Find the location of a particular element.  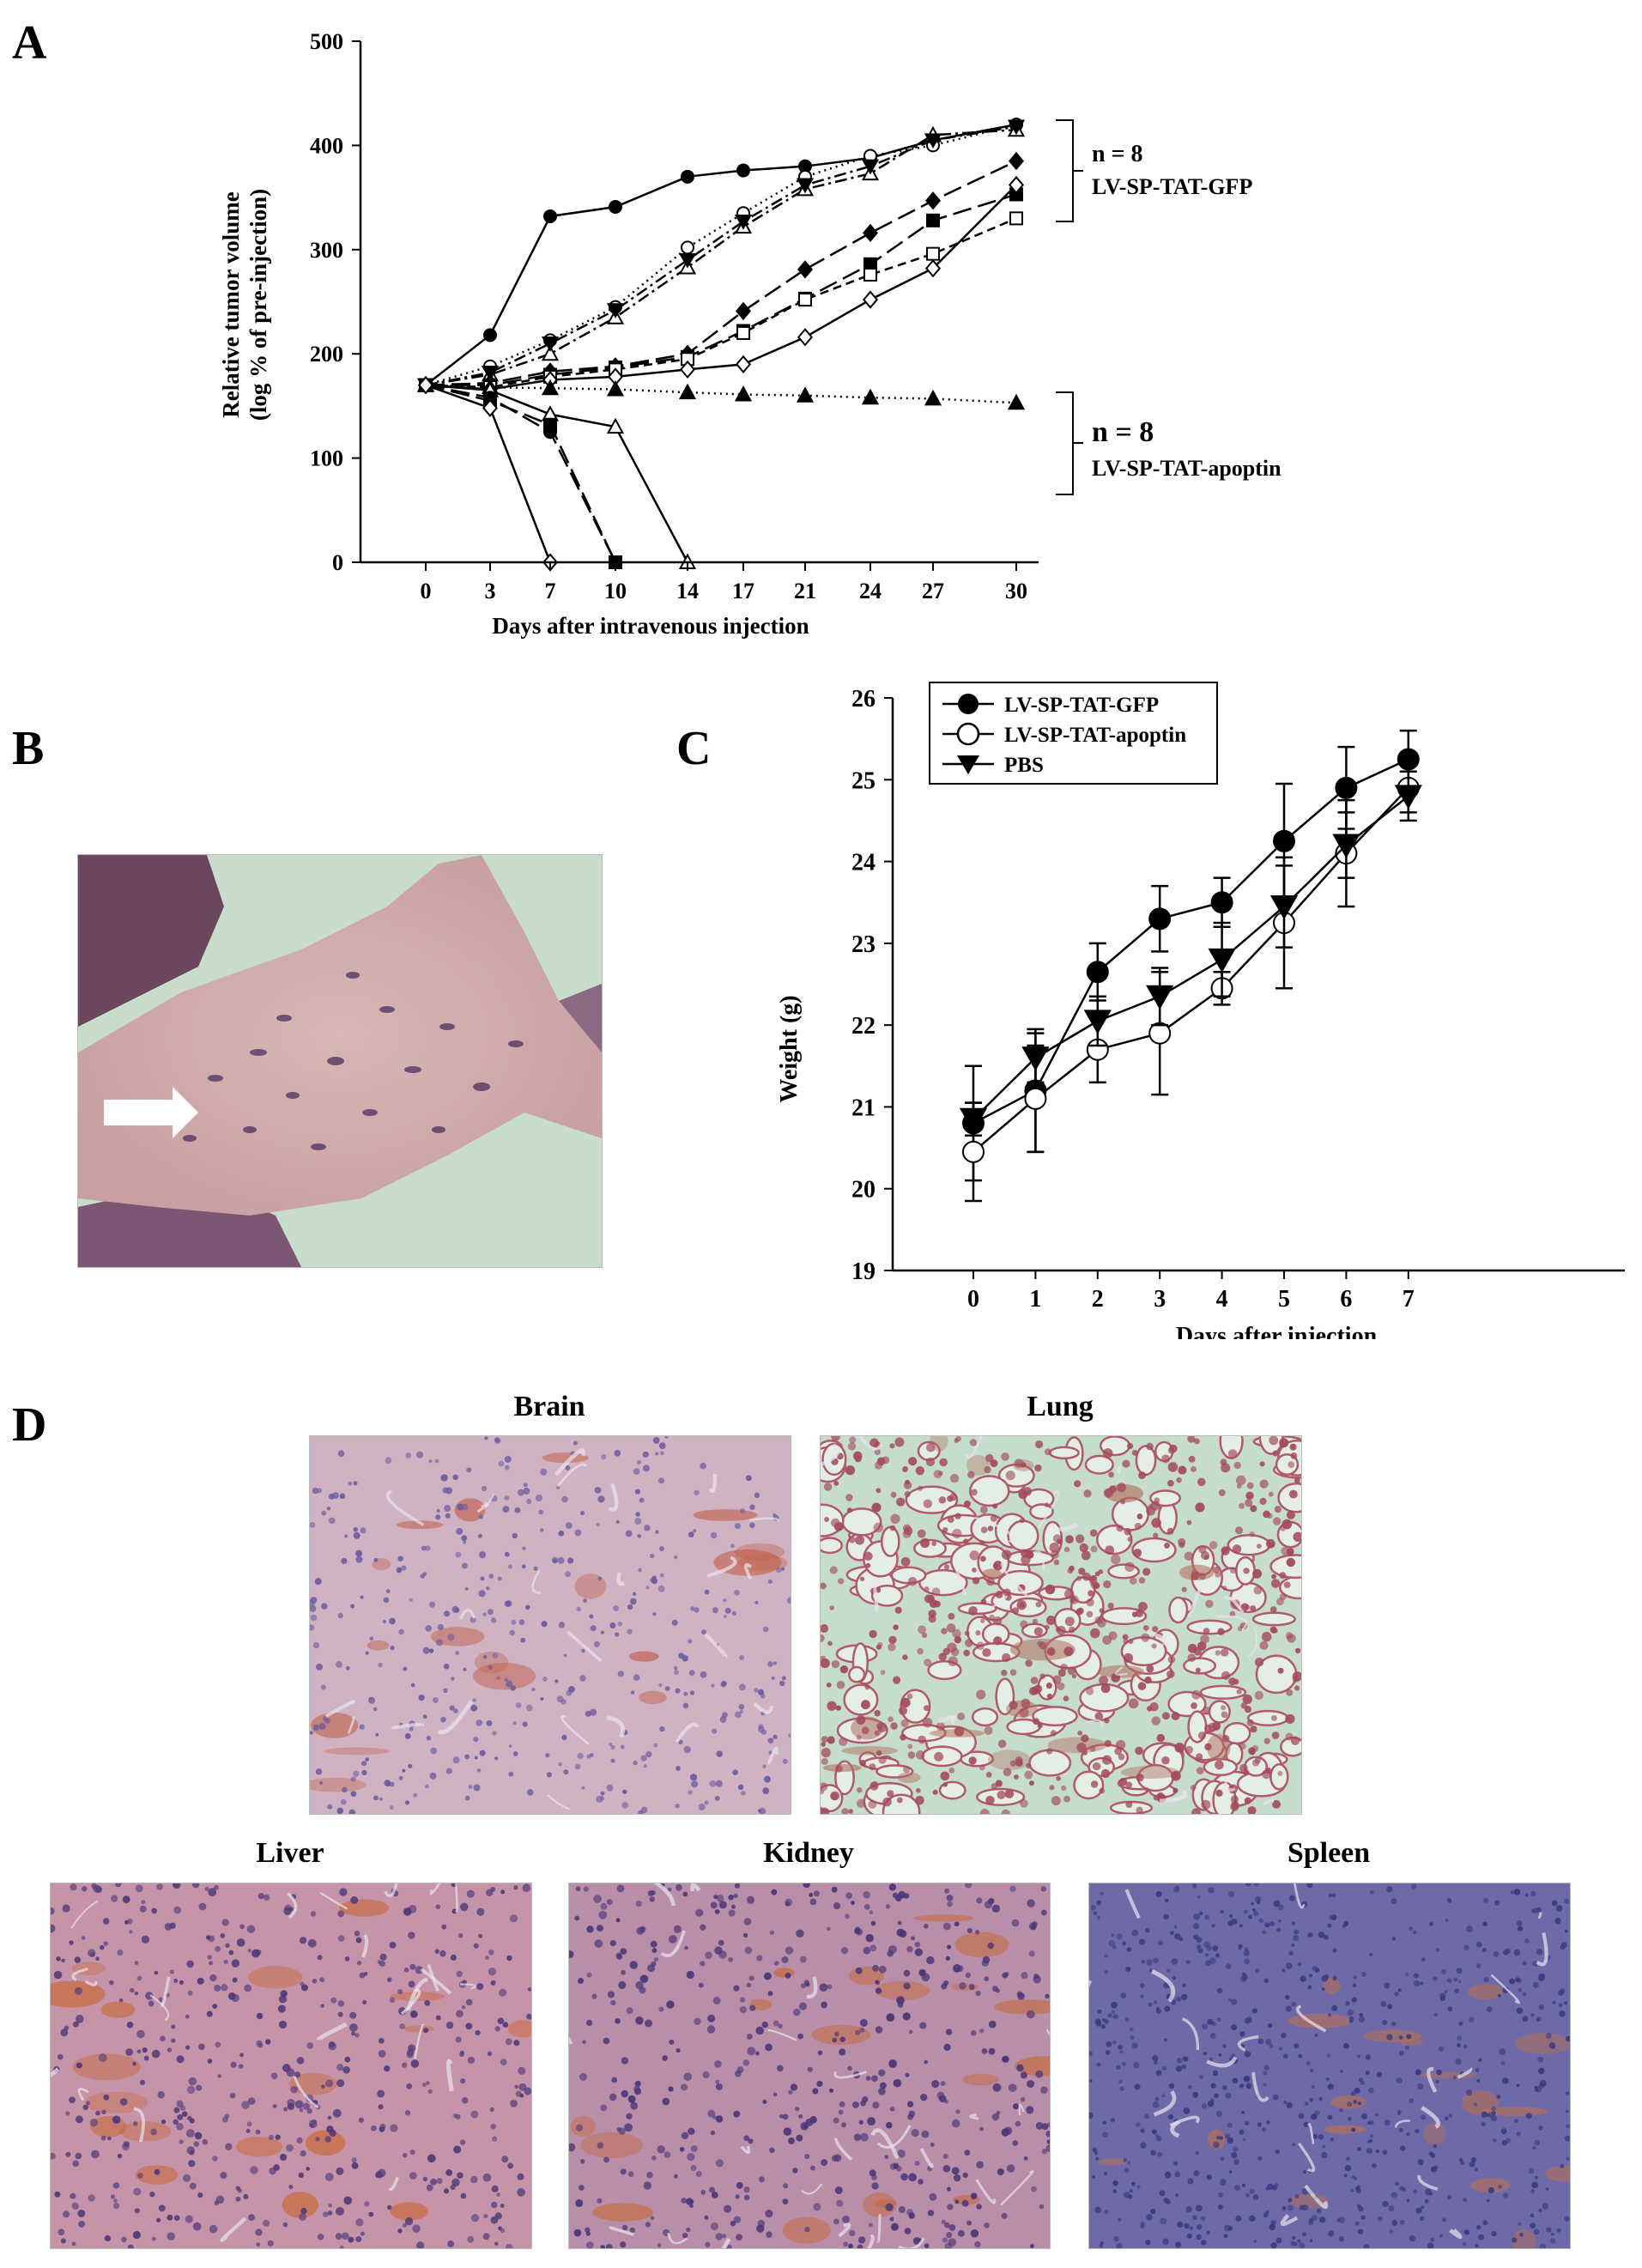

panel-label-d: D is located at coordinates (29, 1425).